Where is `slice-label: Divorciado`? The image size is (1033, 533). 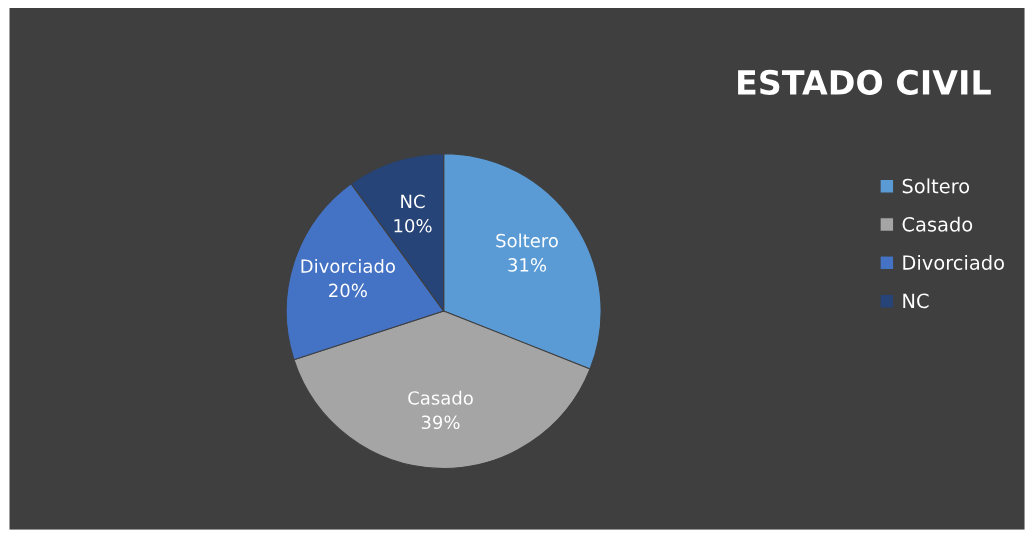 slice-label: Divorciado is located at coordinates (348, 265).